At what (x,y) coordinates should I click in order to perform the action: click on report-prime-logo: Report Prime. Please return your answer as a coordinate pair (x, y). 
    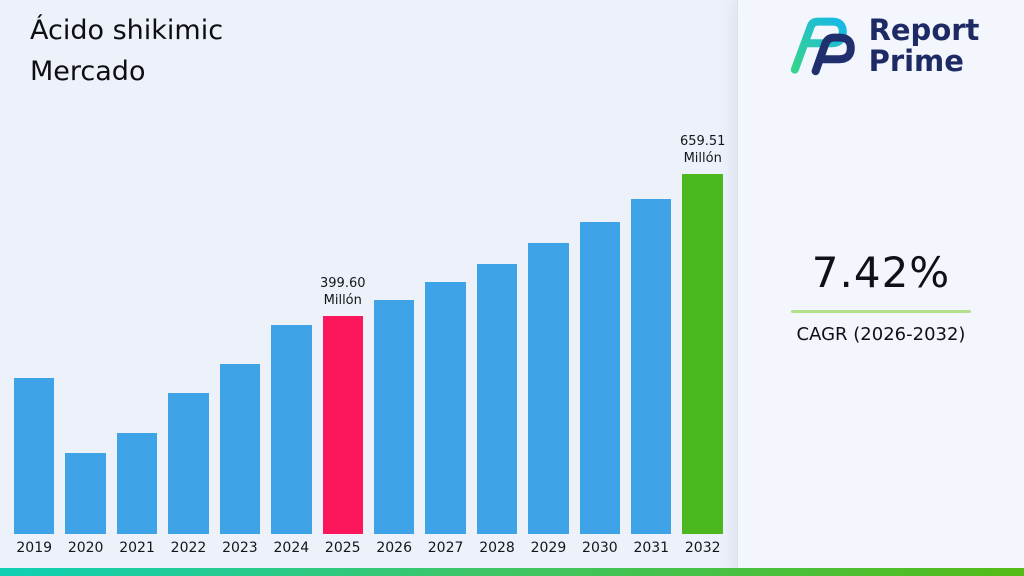
    Looking at the image, I should click on (881, 46).